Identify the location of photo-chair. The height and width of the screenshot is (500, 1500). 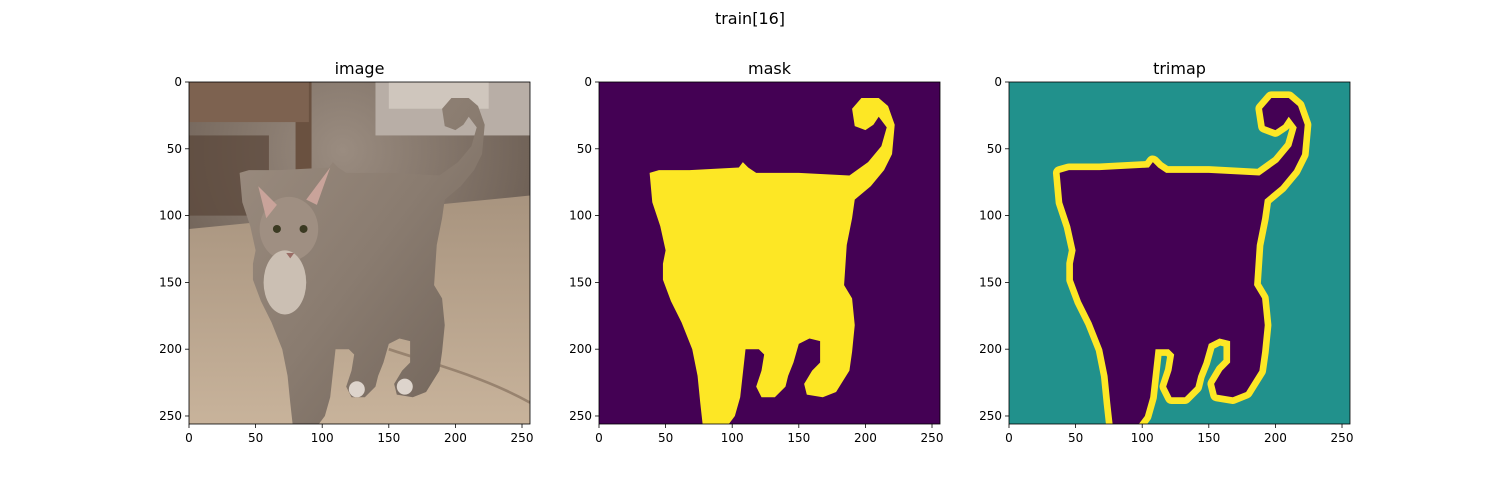
(249, 102).